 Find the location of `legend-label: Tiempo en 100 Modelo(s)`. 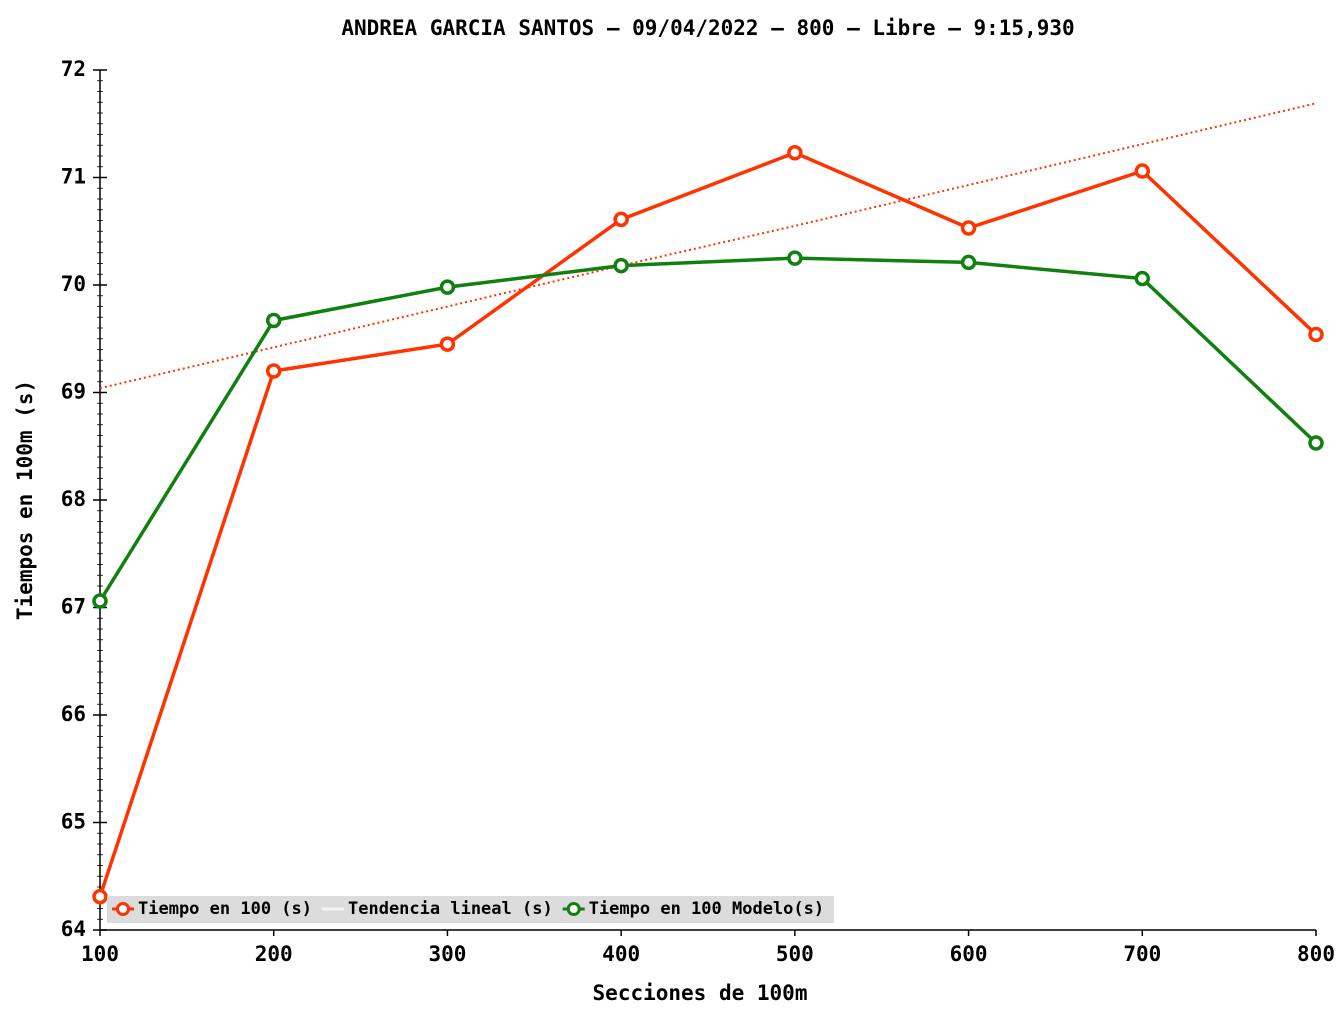

legend-label: Tiempo en 100 Modelo(s) is located at coordinates (706, 909).